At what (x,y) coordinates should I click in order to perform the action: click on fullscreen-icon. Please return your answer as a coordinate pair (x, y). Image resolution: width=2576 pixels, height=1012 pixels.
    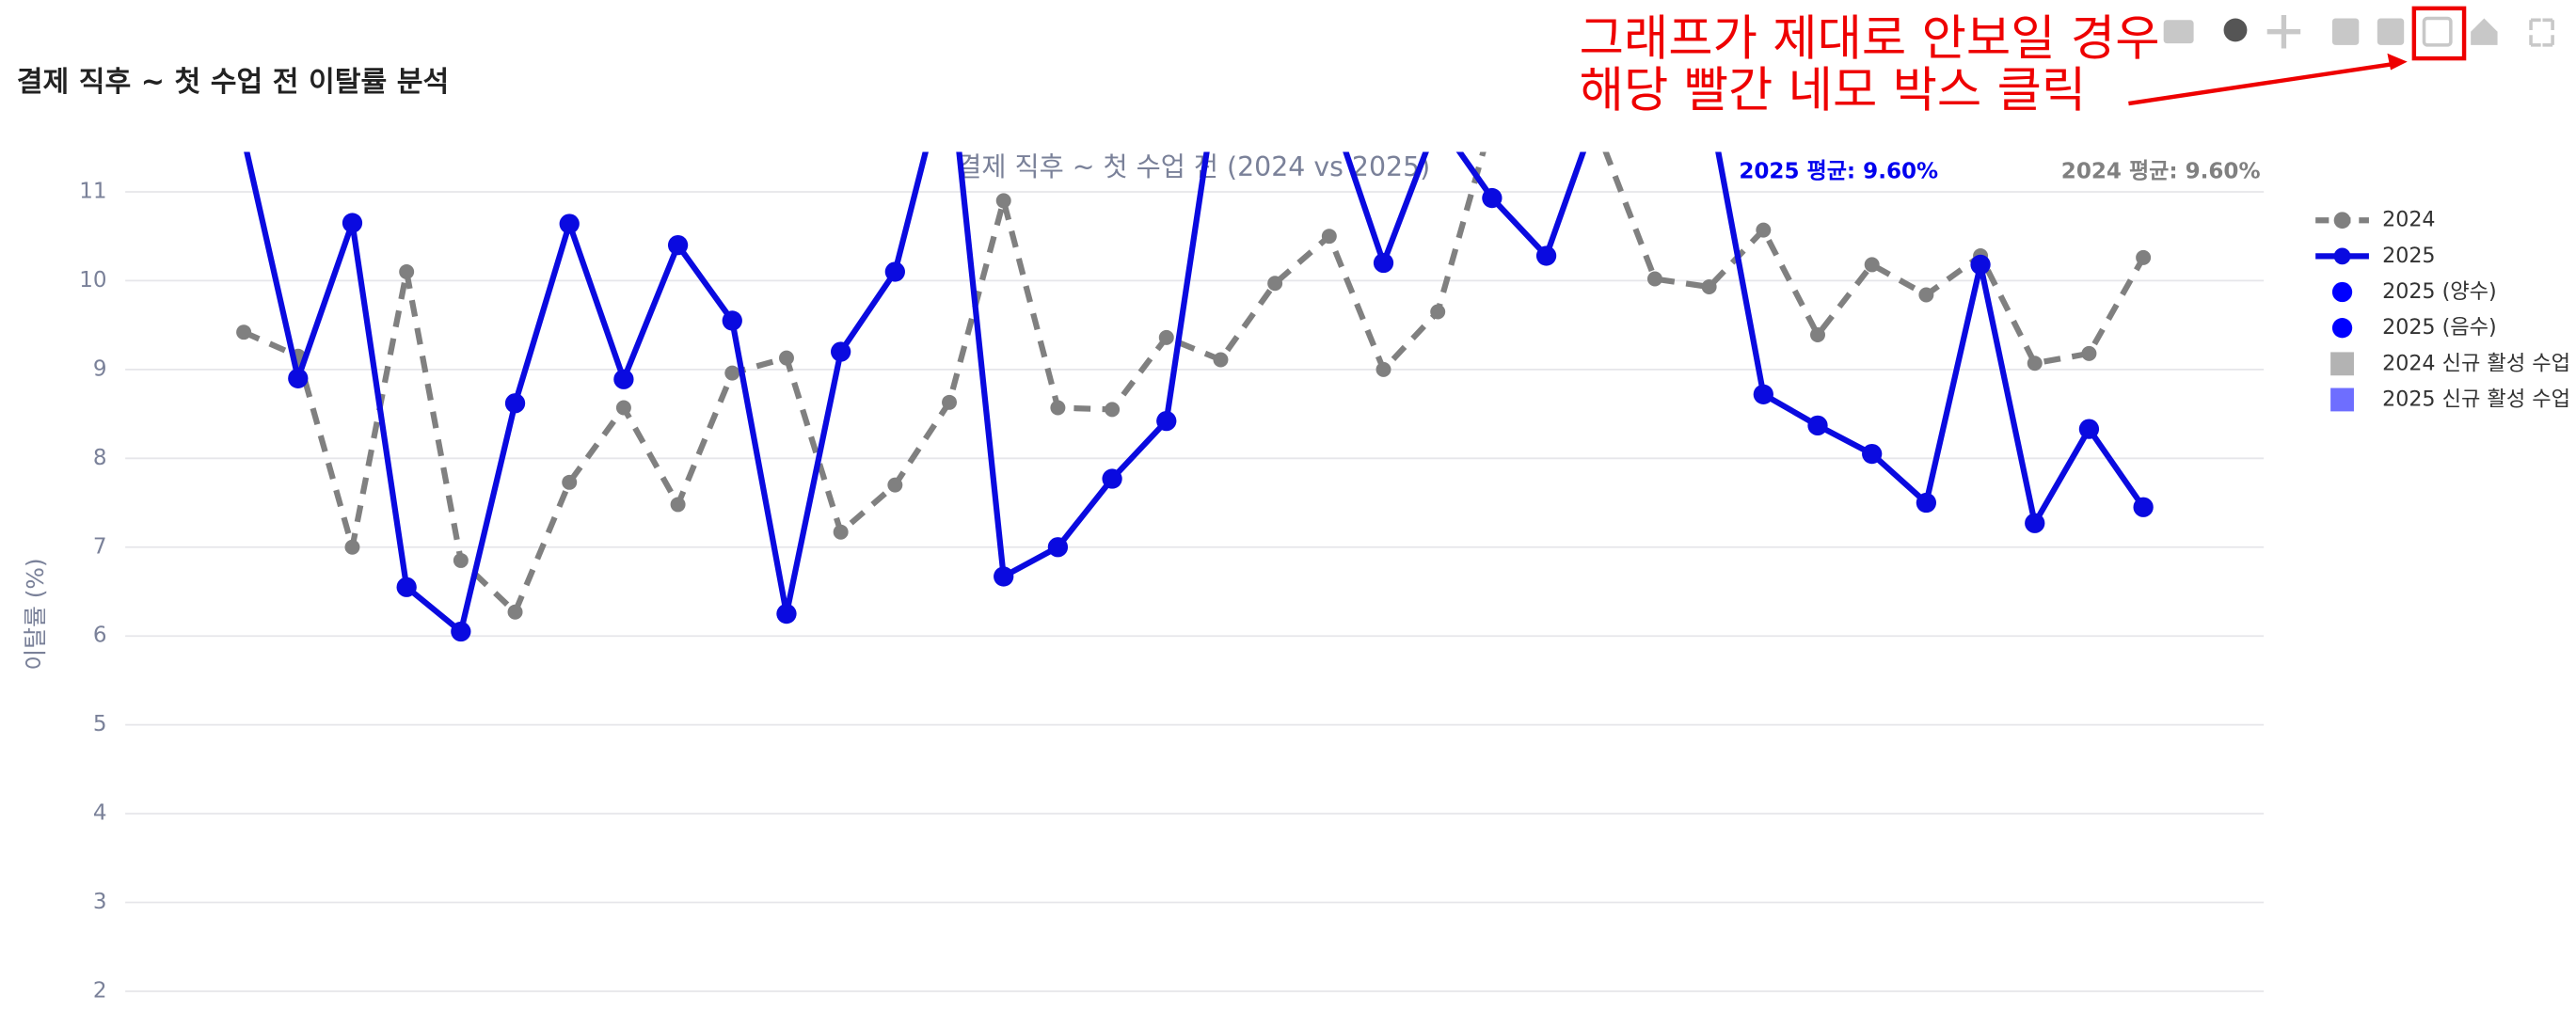
    Looking at the image, I should click on (2541, 33).